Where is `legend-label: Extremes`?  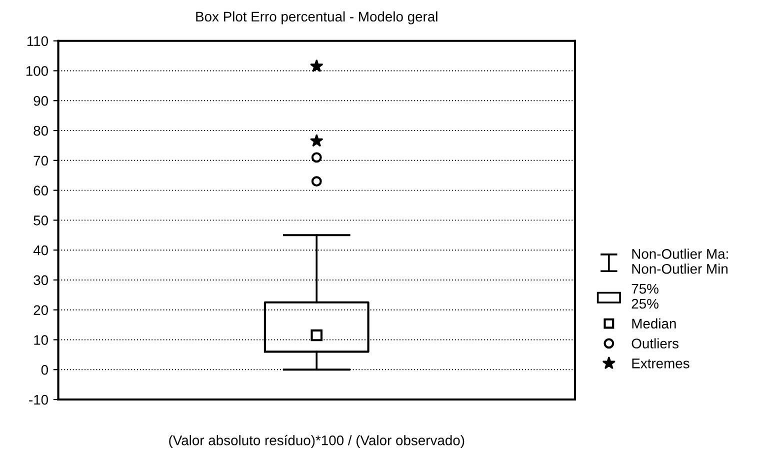 legend-label: Extremes is located at coordinates (661, 363).